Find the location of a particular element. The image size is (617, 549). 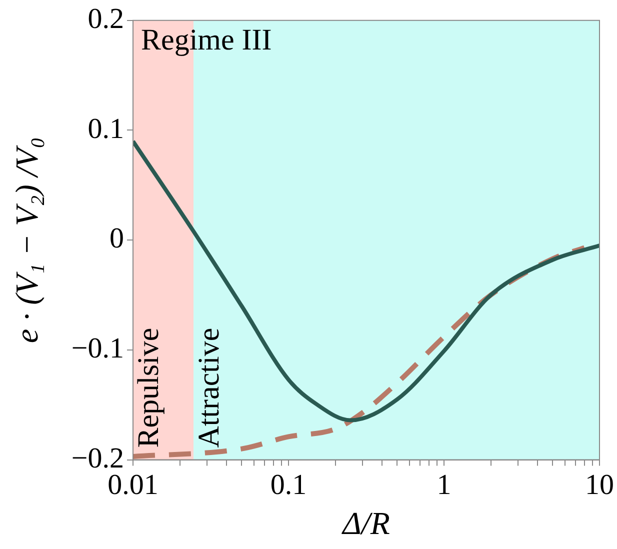

band-label: Attractive is located at coordinates (209, 388).